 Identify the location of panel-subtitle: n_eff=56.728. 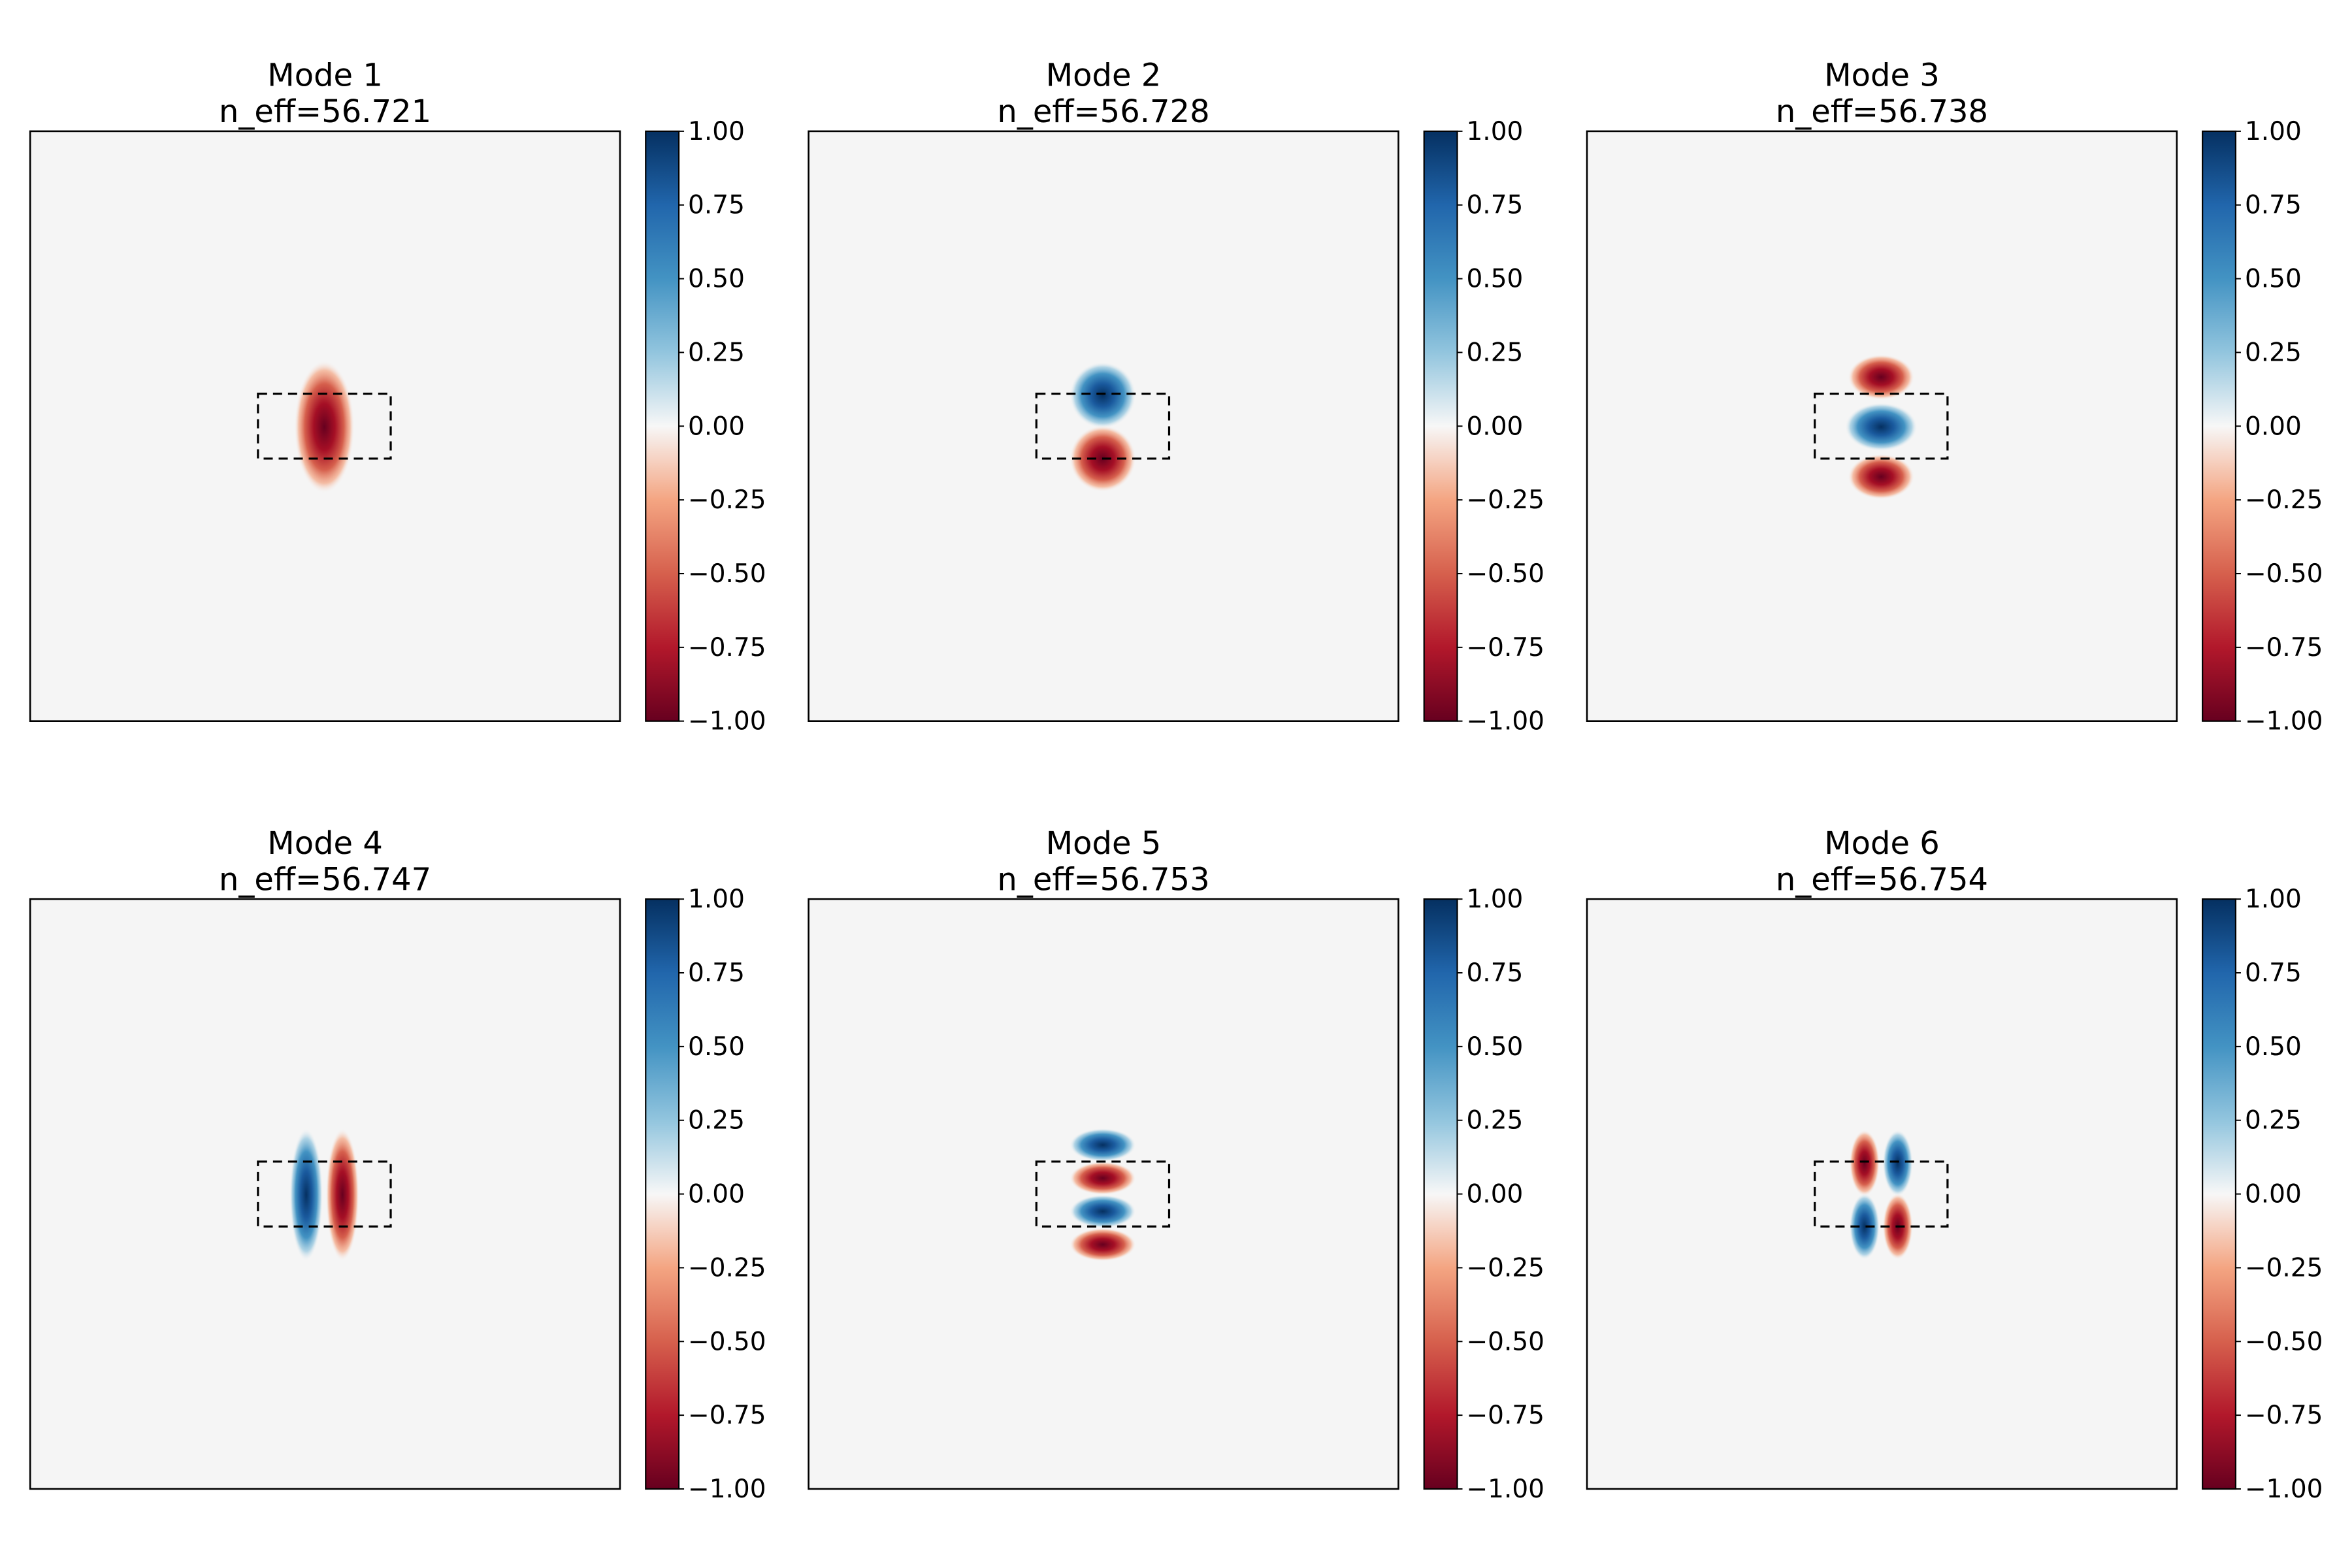
(1103, 111).